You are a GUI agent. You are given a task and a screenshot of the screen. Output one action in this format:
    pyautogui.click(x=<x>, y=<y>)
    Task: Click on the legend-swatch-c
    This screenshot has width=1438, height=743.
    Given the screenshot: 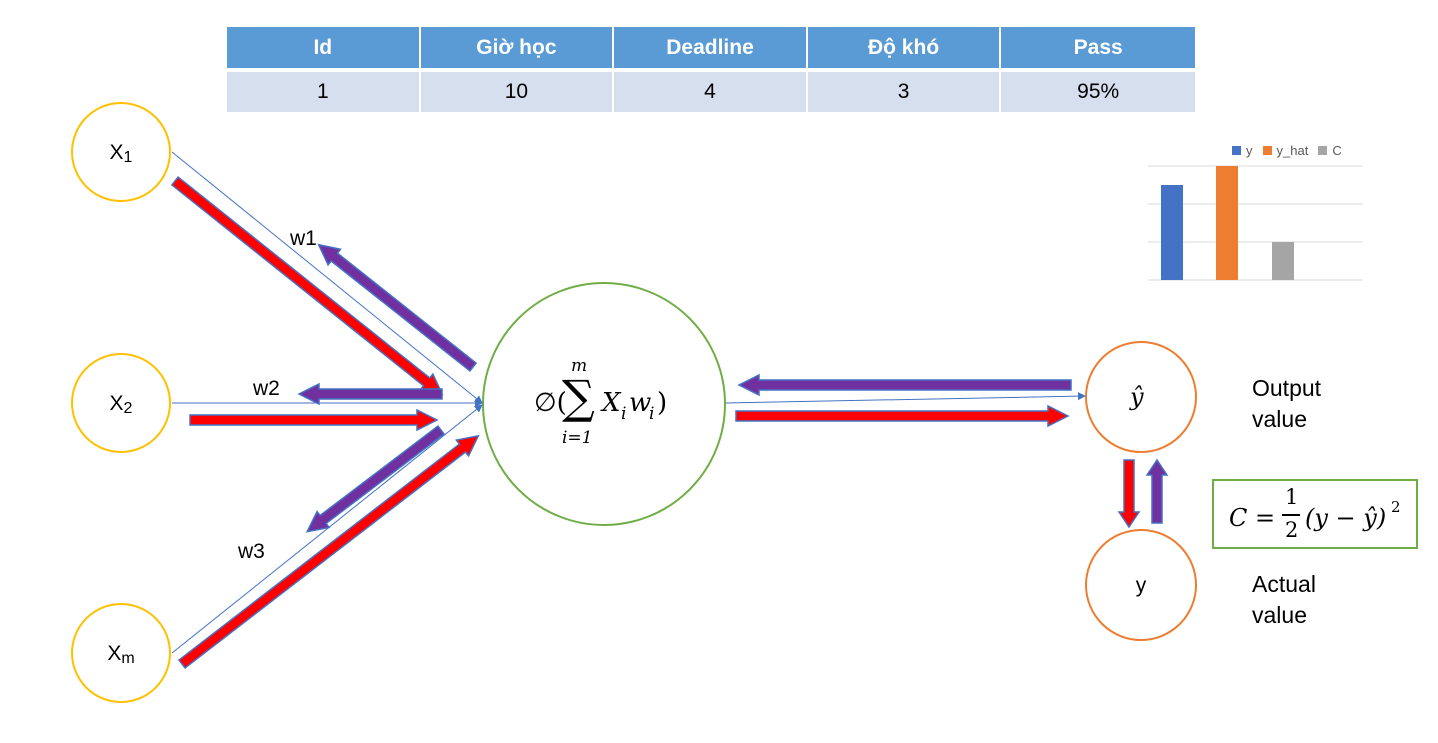 What is the action you would take?
    pyautogui.click(x=1323, y=150)
    